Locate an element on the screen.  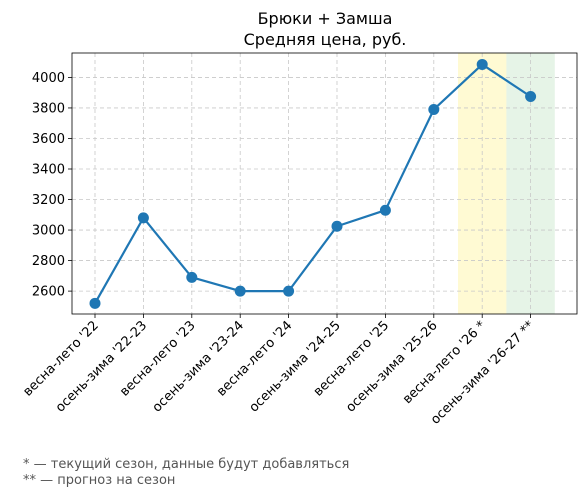
chart-title: Брюки + Замша is located at coordinates (325, 18).